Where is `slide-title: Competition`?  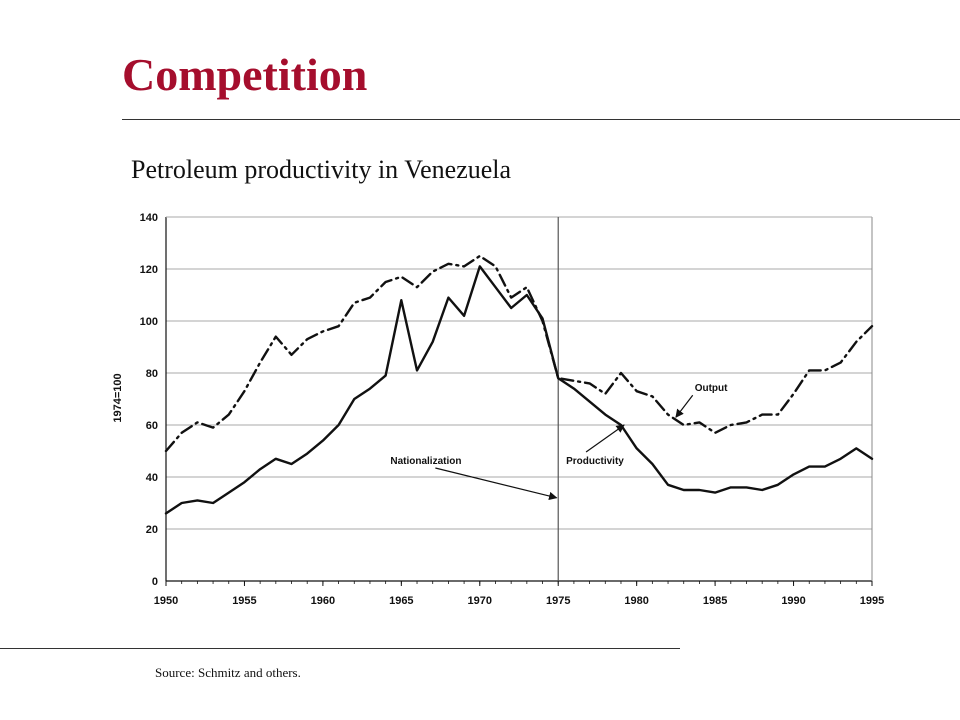 slide-title: Competition is located at coordinates (245, 74).